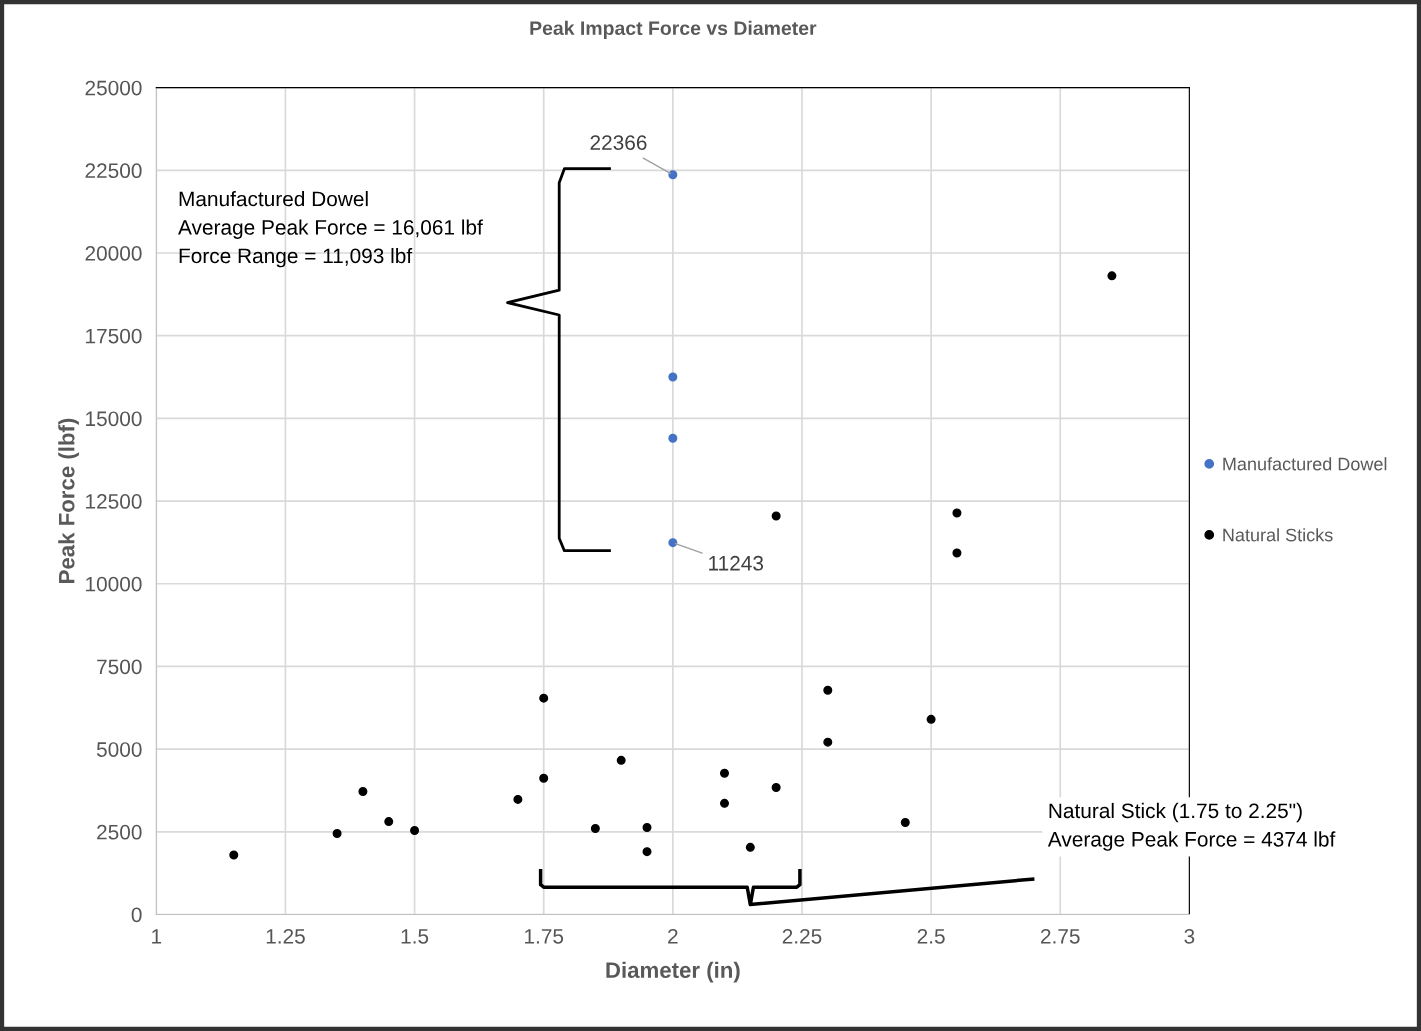  I want to click on x-tick-label: 1.5, so click(415, 936).